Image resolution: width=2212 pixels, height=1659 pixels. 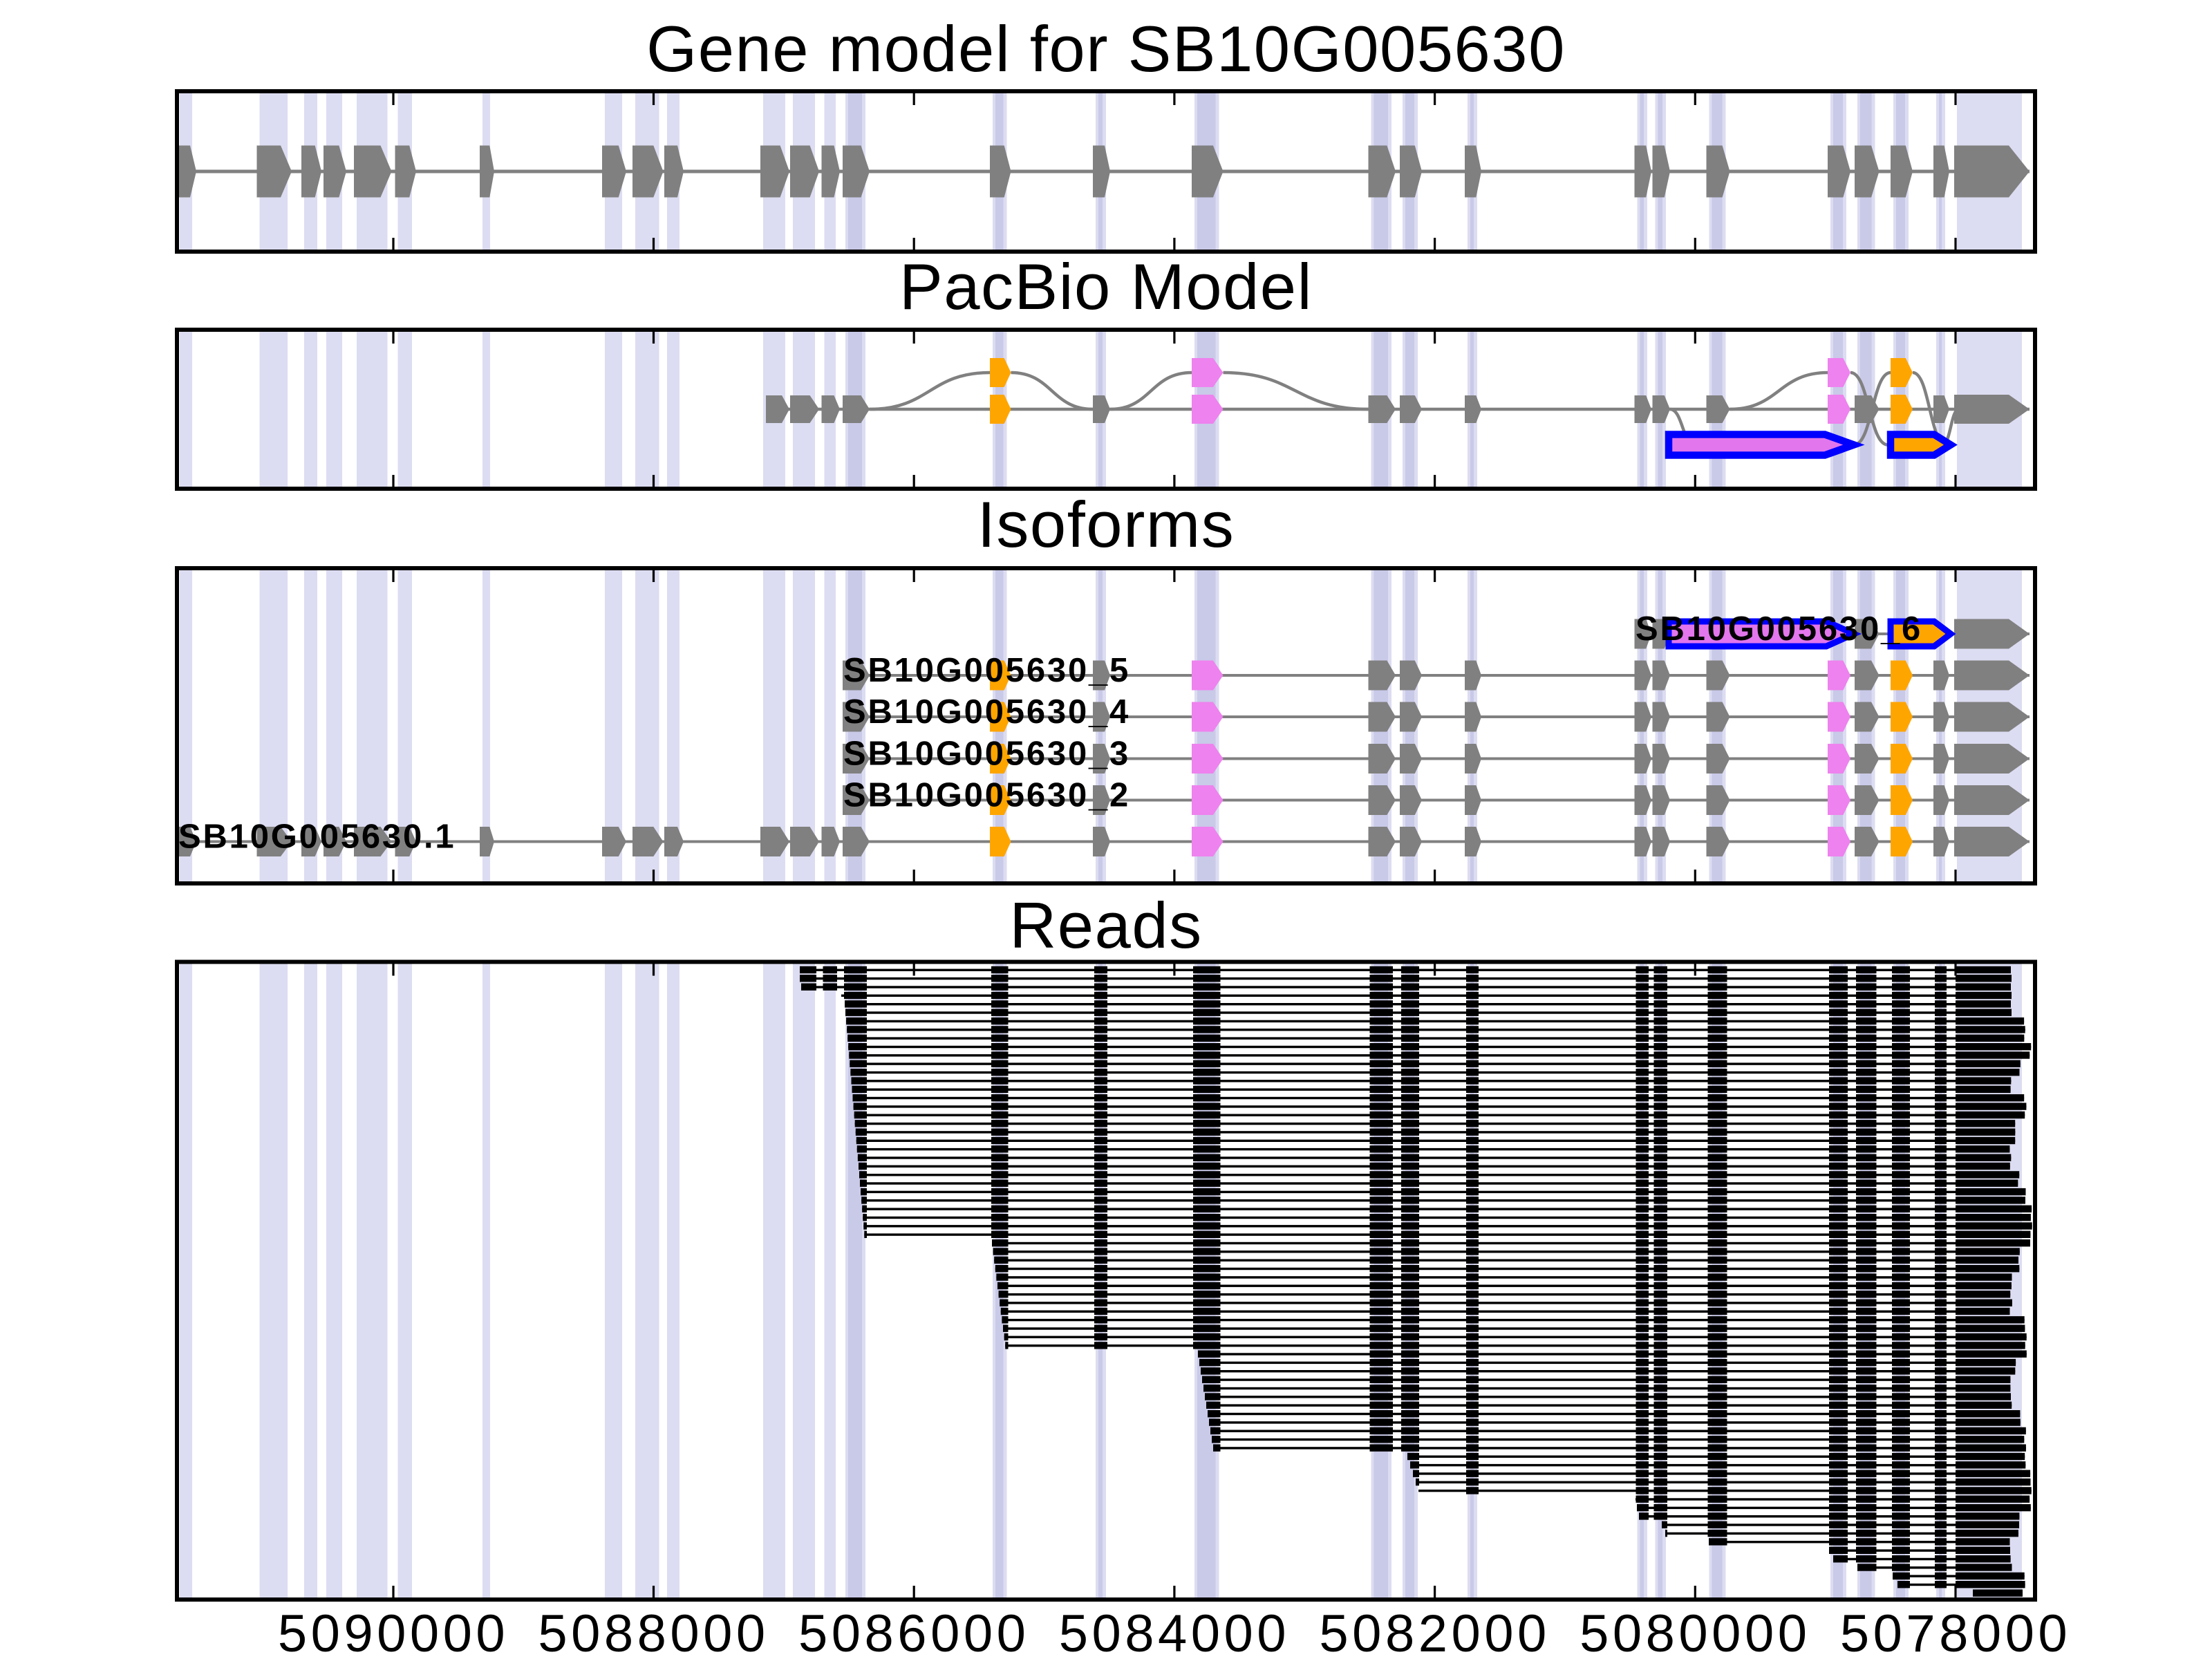 What do you see at coordinates (1434, 1632) in the screenshot?
I see `svg-text: 5082000` at bounding box center [1434, 1632].